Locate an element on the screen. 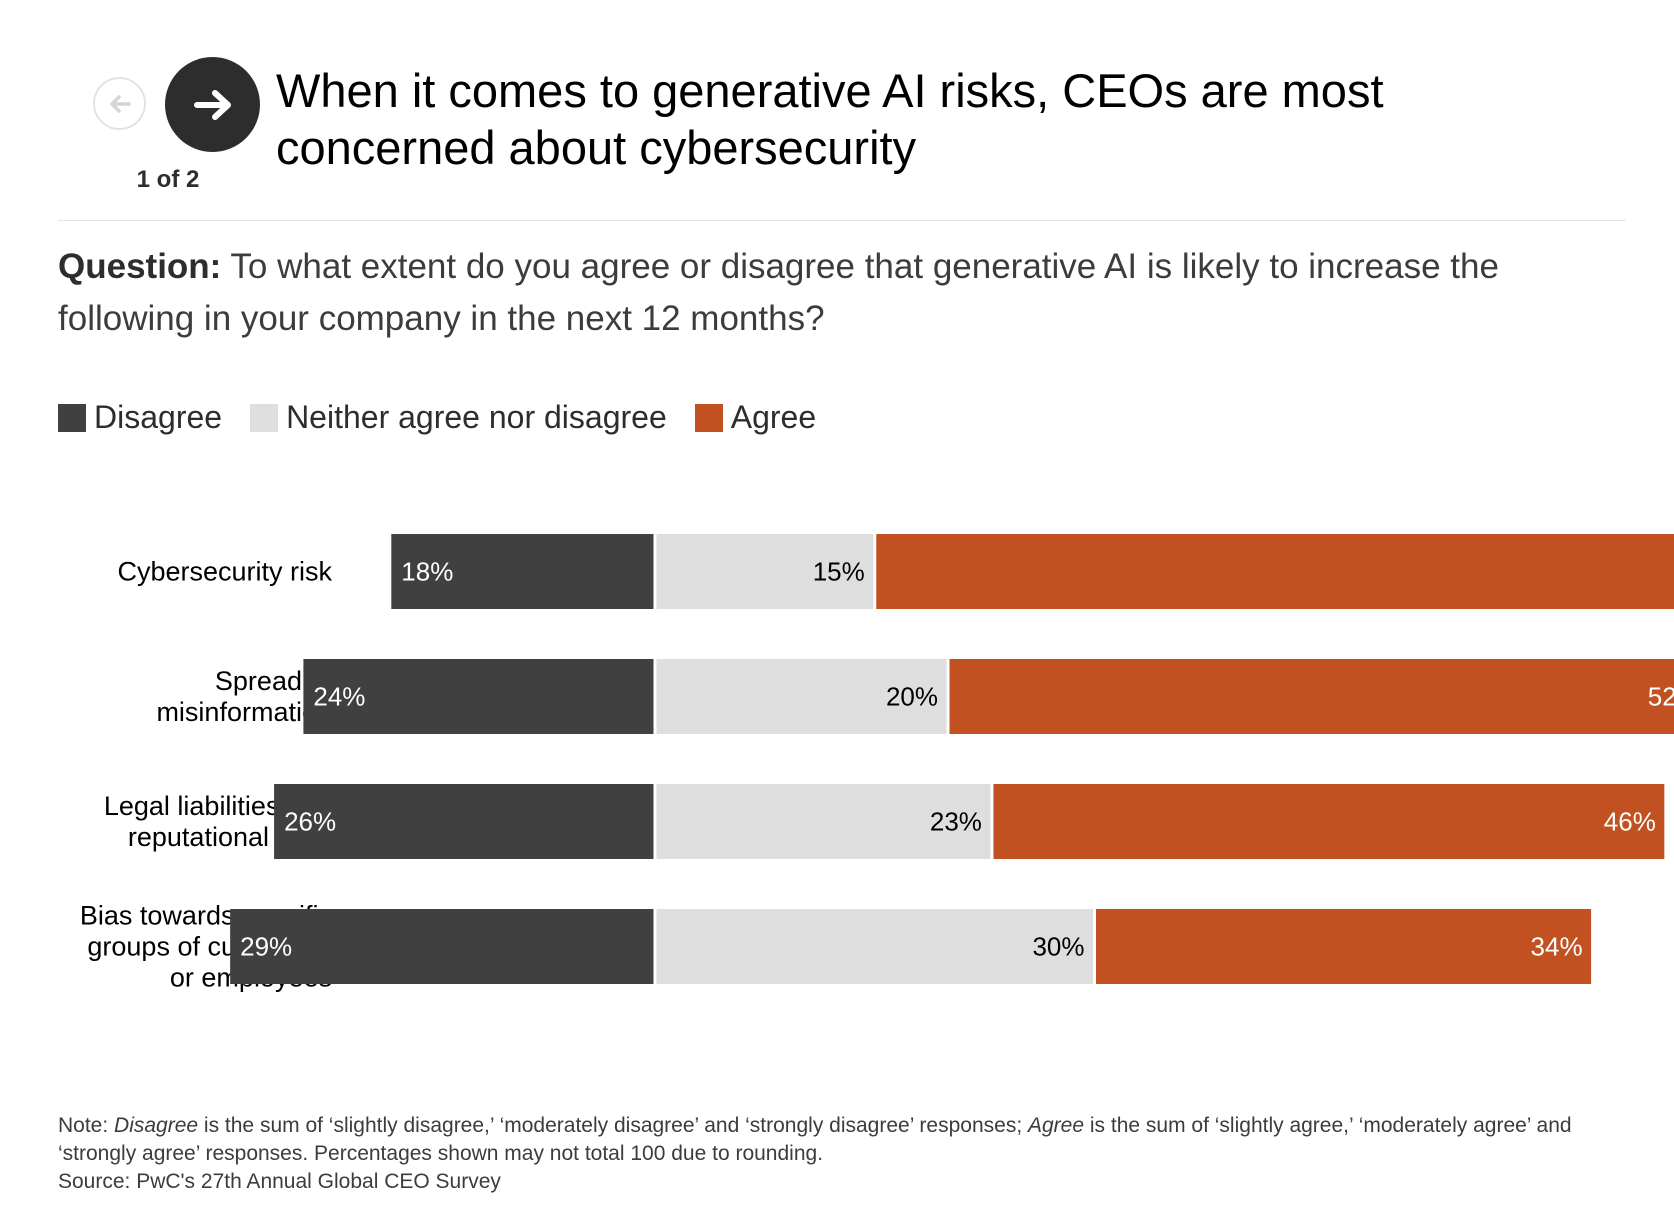 The image size is (1674, 1224). legend-item-agree: Agree is located at coordinates (755, 417).